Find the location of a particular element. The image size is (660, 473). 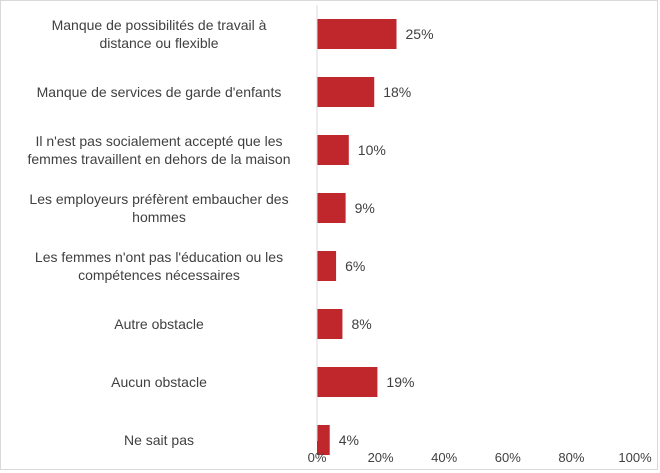

category-label-line: Les femmes n'ont pas l'éducation ou les is located at coordinates (159, 257).